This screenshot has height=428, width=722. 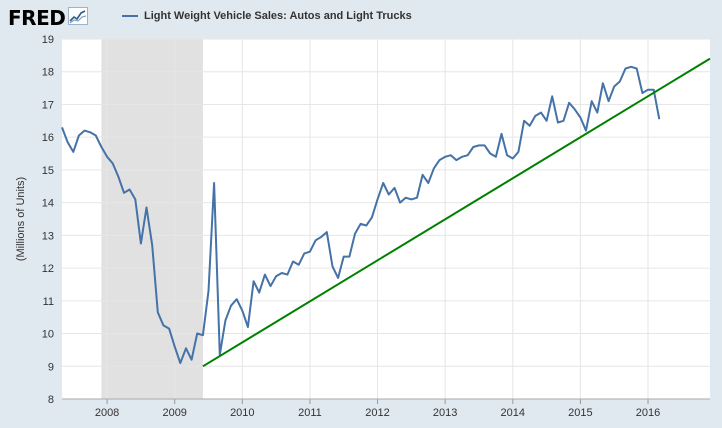 What do you see at coordinates (48, 236) in the screenshot?
I see `y-tick-label: 13` at bounding box center [48, 236].